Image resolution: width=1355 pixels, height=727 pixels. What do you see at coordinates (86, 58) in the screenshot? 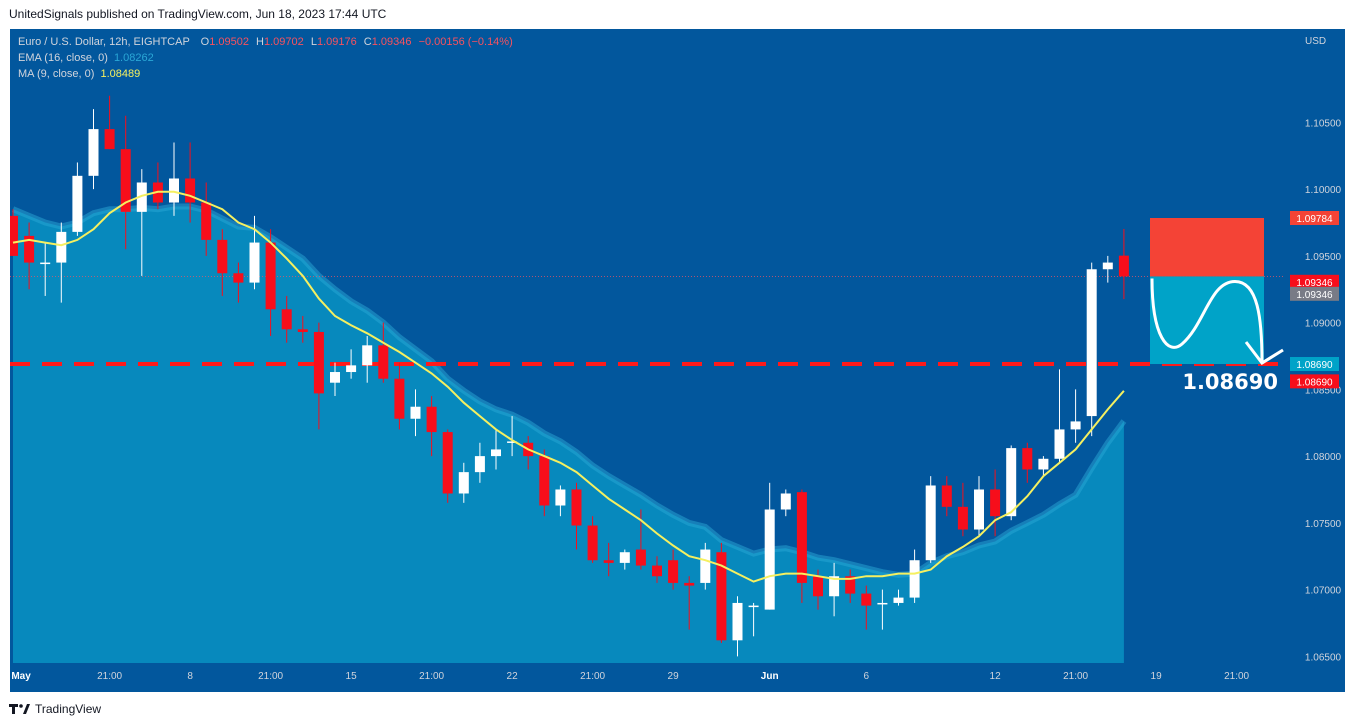
I see `legend-ema-row: EMA (16, close, 0) 1.08262` at bounding box center [86, 58].